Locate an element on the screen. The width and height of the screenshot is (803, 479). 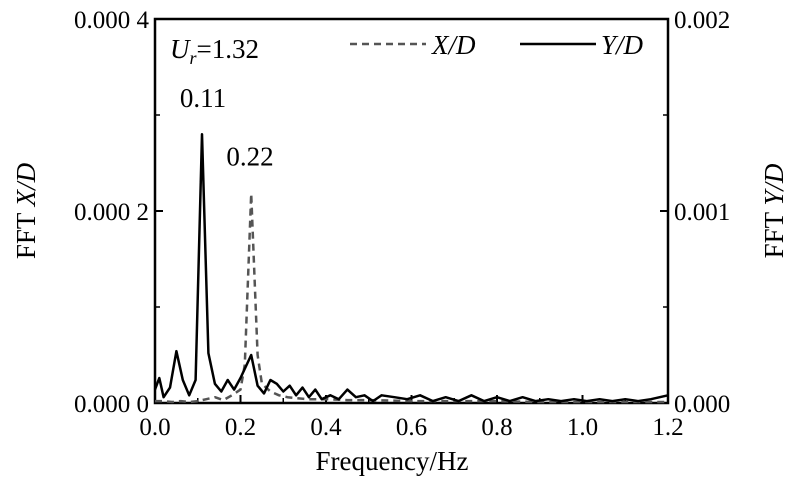
x-tick-label: 0.0 is located at coordinates (154, 427).